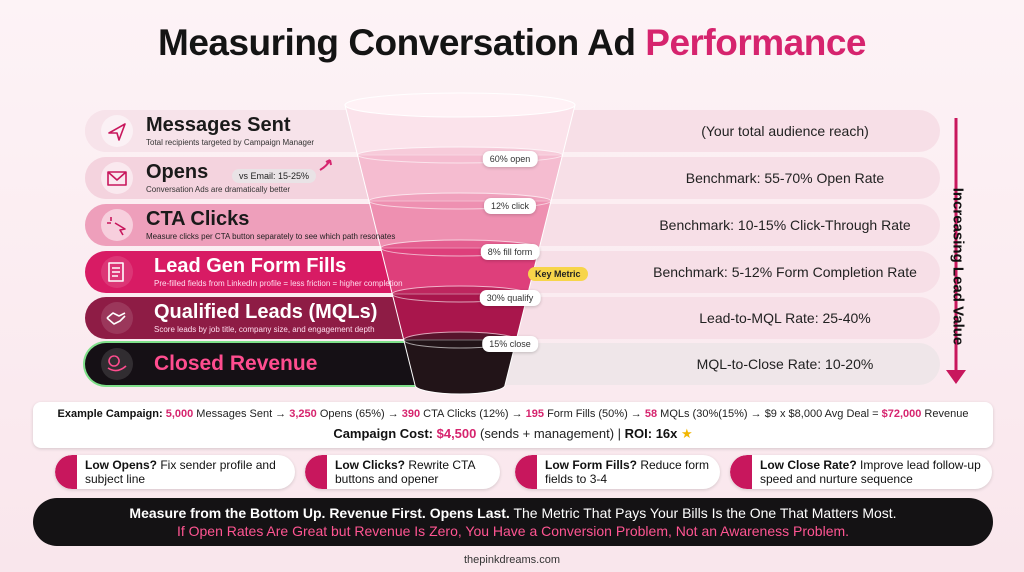 Image resolution: width=1024 pixels, height=572 pixels. I want to click on stage-name: CTA Clicks, so click(198, 219).